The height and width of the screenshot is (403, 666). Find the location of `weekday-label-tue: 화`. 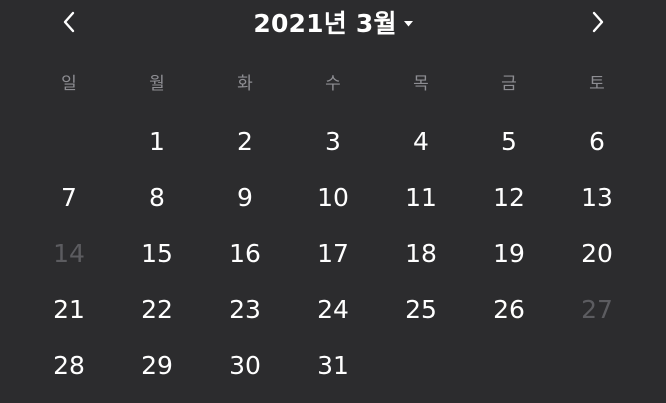

weekday-label-tue: 화 is located at coordinates (245, 84).